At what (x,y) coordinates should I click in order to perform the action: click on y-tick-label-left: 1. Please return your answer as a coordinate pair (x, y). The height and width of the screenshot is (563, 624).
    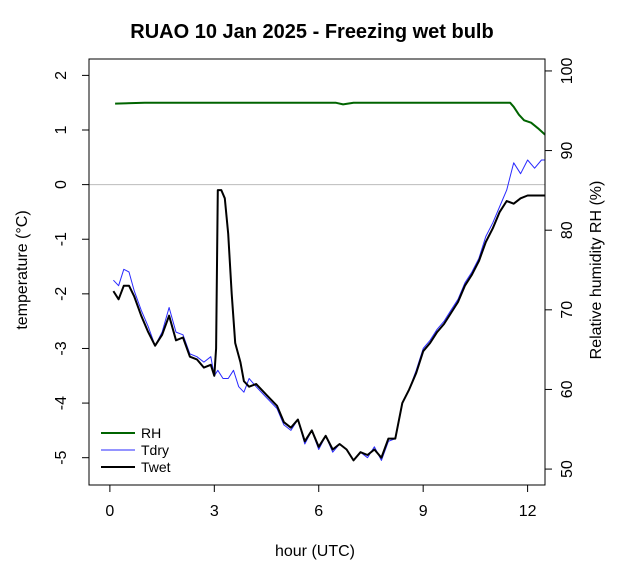
    Looking at the image, I should click on (61, 129).